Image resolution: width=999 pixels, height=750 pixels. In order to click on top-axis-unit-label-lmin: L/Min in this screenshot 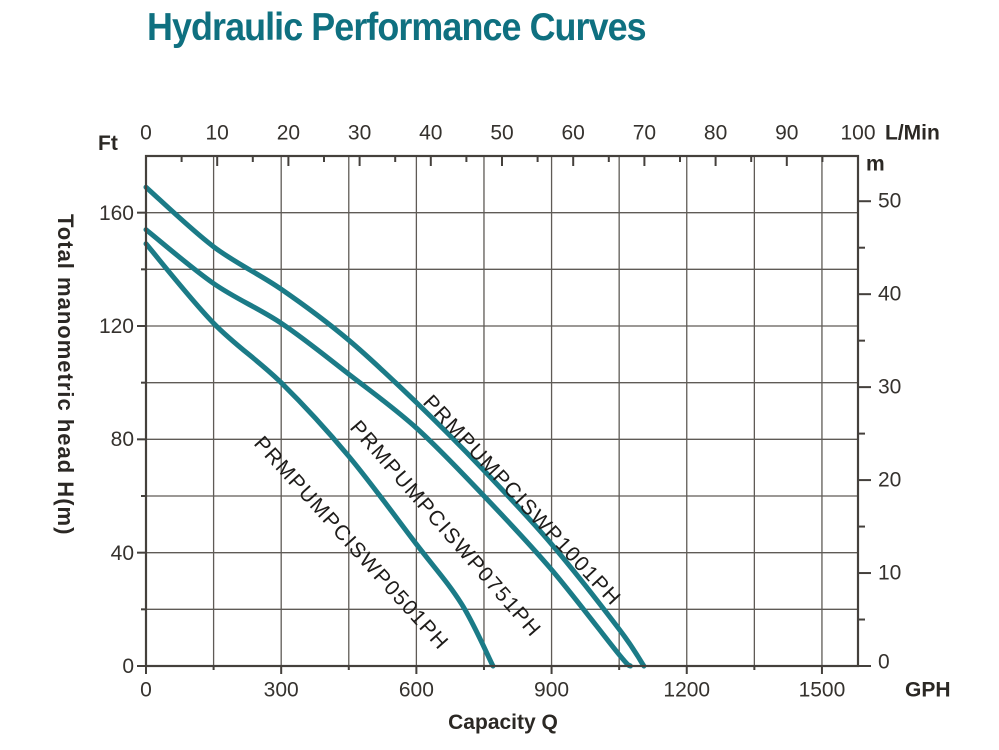, I will do `click(912, 133)`.